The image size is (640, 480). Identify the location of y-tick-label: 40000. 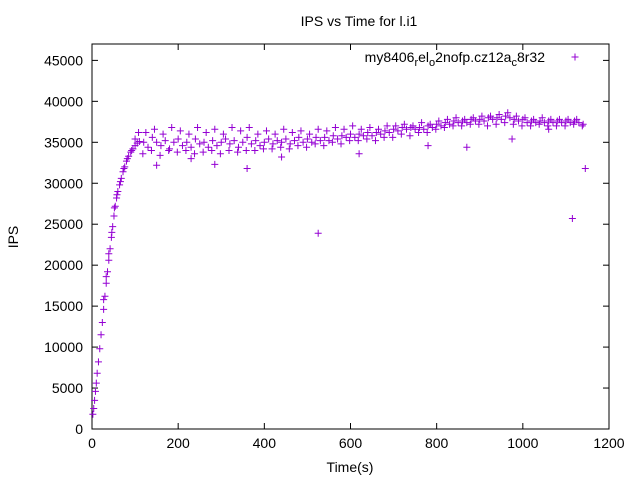
(63, 101).